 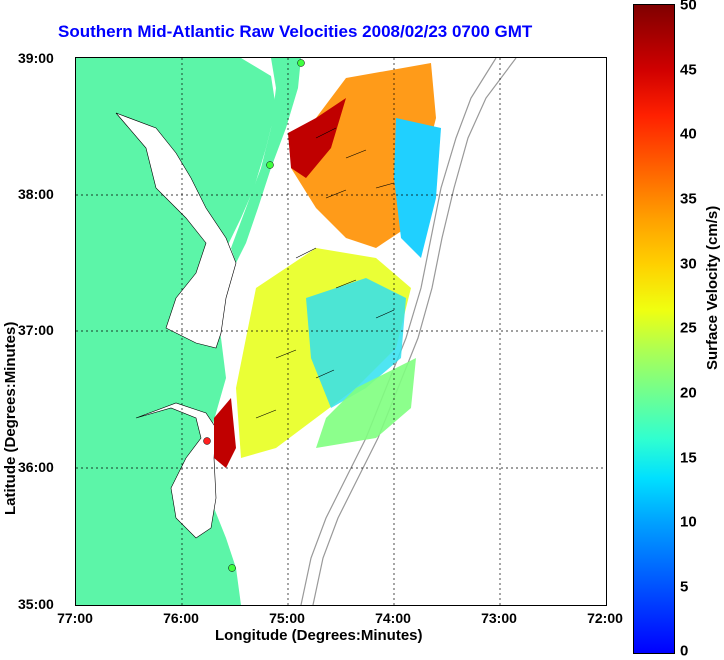 What do you see at coordinates (499, 618) in the screenshot?
I see `x-tick-label: 73:00` at bounding box center [499, 618].